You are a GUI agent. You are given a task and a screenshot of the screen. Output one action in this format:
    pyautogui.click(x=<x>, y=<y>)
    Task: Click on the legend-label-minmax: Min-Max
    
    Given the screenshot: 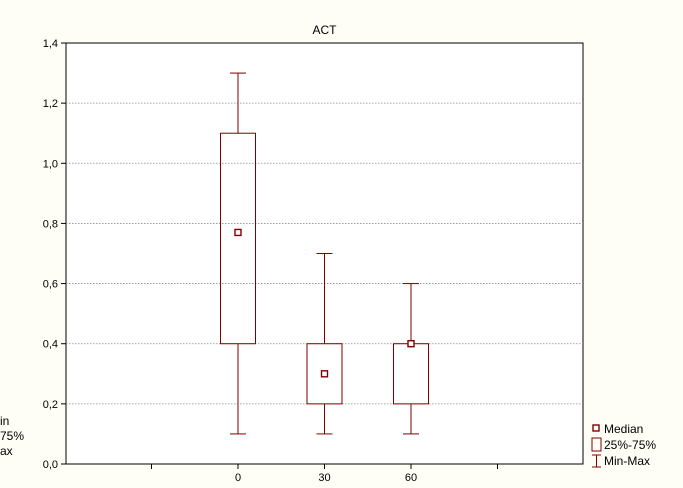 What is the action you would take?
    pyautogui.click(x=627, y=461)
    